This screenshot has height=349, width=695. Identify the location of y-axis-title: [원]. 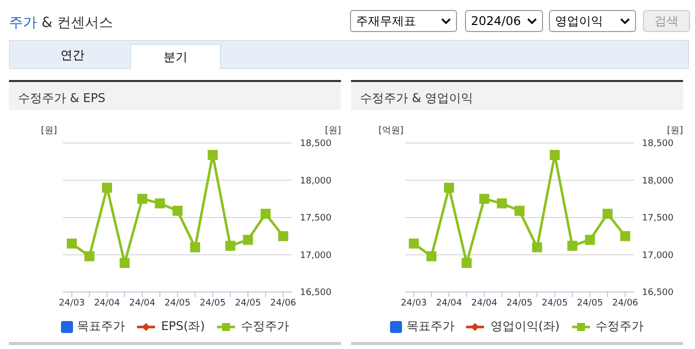
(49, 131).